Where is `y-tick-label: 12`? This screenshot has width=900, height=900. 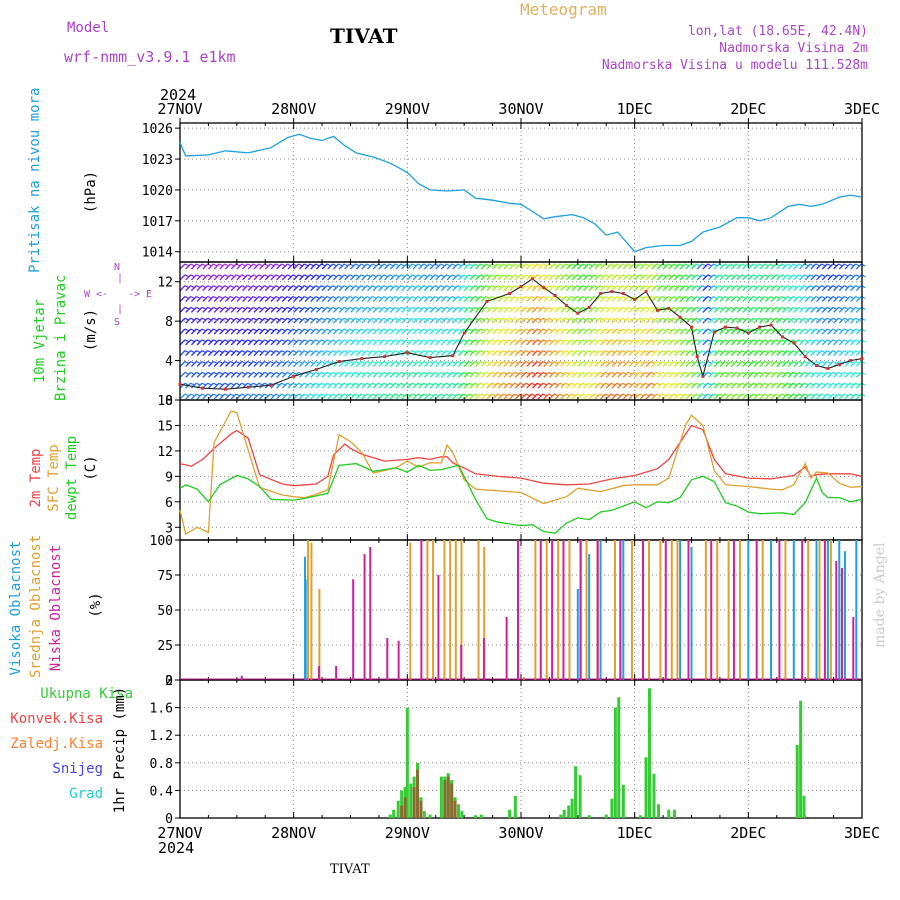 y-tick-label: 12 is located at coordinates (165, 452).